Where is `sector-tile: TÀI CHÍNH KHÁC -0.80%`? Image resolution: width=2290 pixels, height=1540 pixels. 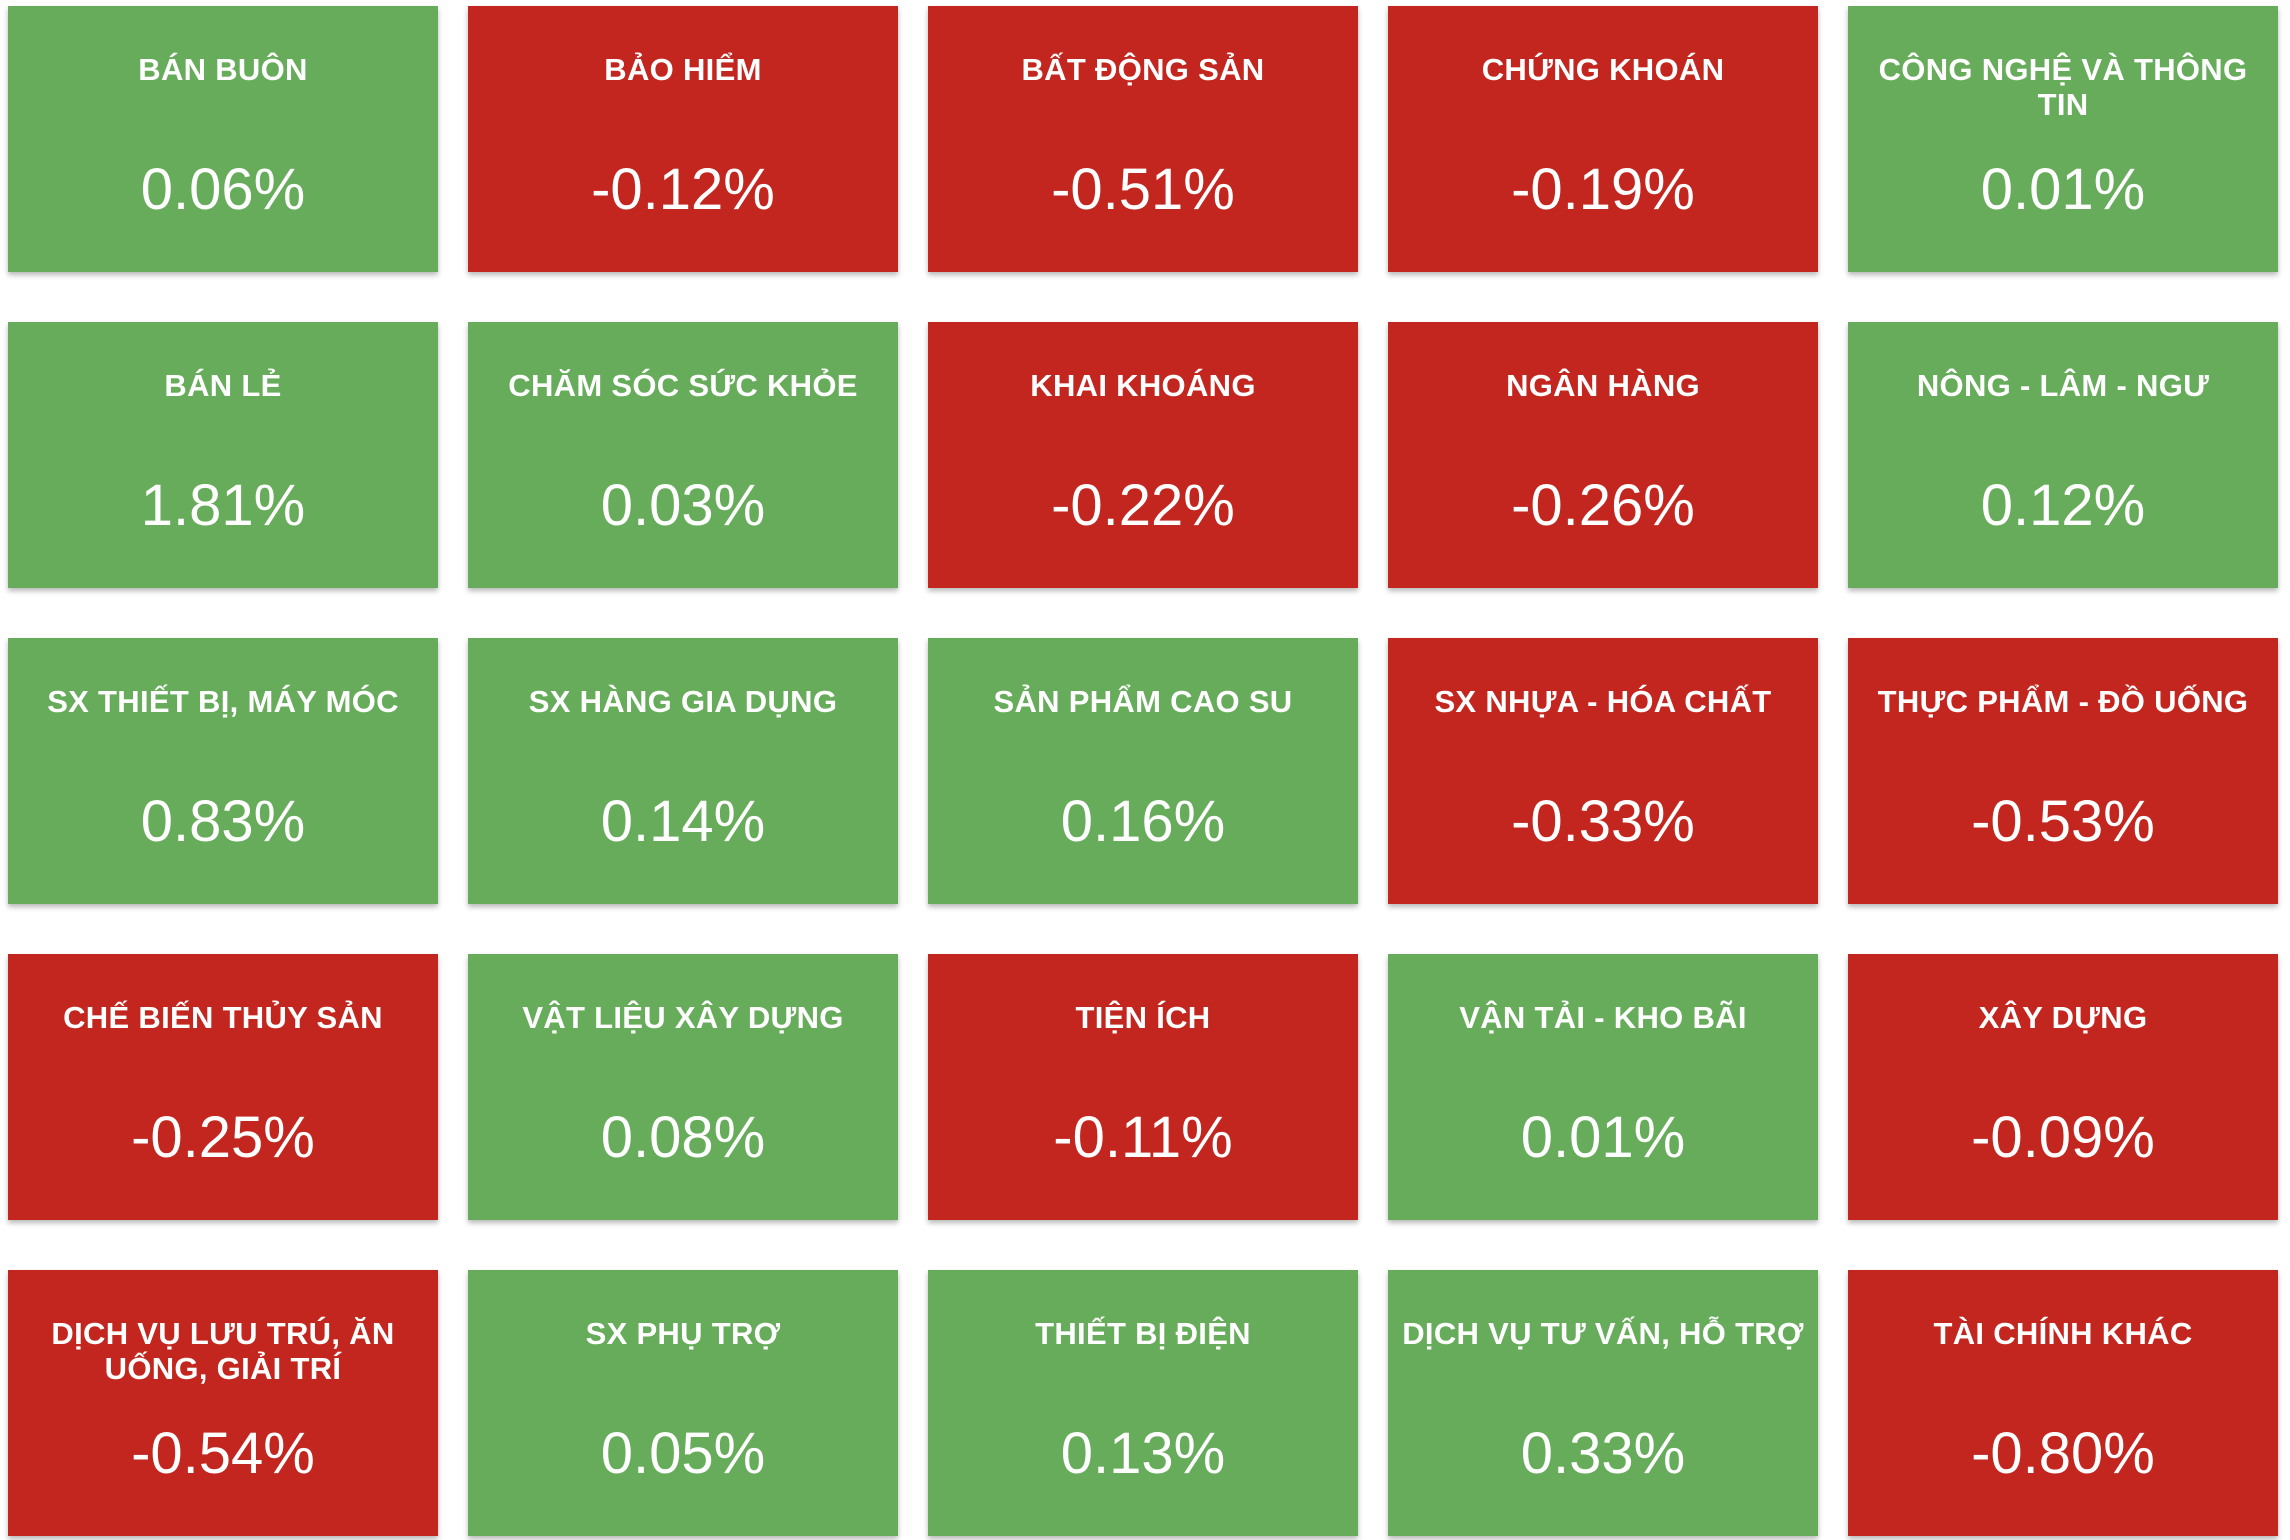
sector-tile: TÀI CHÍNH KHÁC -0.80% is located at coordinates (2063, 1403).